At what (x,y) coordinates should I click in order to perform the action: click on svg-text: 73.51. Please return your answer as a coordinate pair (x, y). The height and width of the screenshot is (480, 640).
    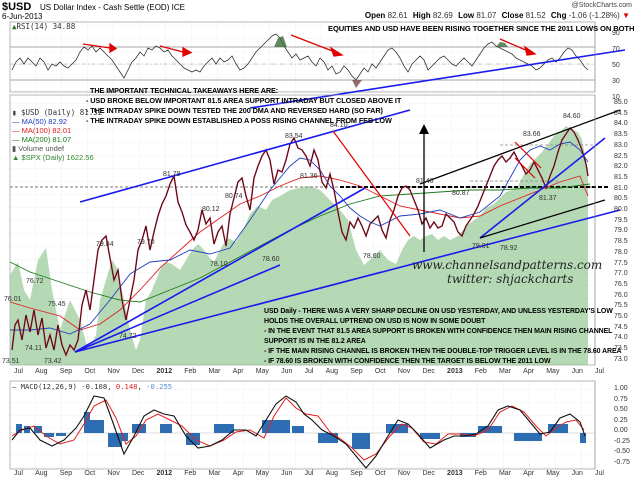
    Looking at the image, I should click on (11, 361).